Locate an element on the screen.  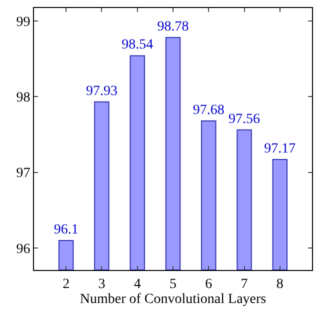
x-tick-label: 2 is located at coordinates (66, 284).